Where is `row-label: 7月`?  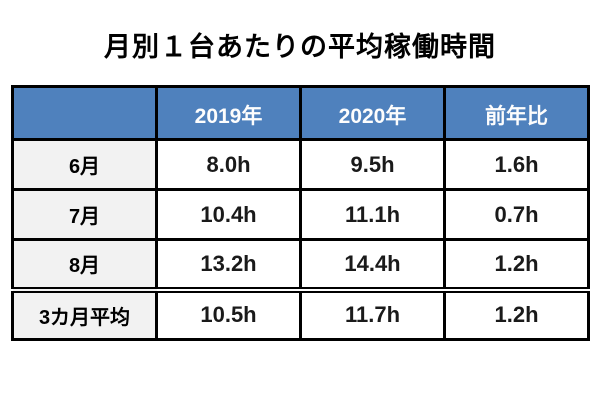
row-label: 7月 is located at coordinates (84, 214).